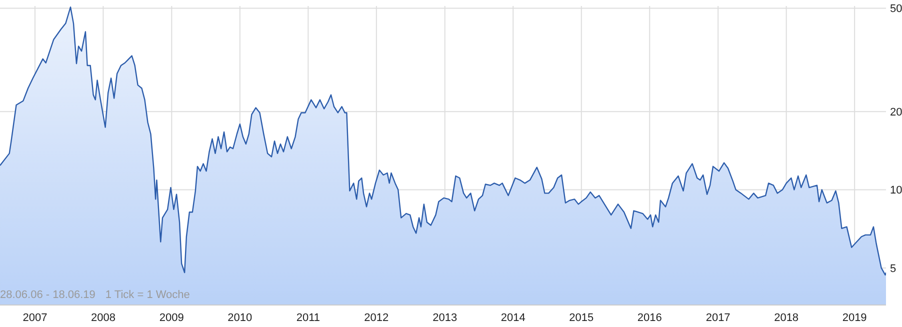 The height and width of the screenshot is (327, 902). Describe the element at coordinates (35, 318) in the screenshot. I see `x-tick-label: 2007` at that location.